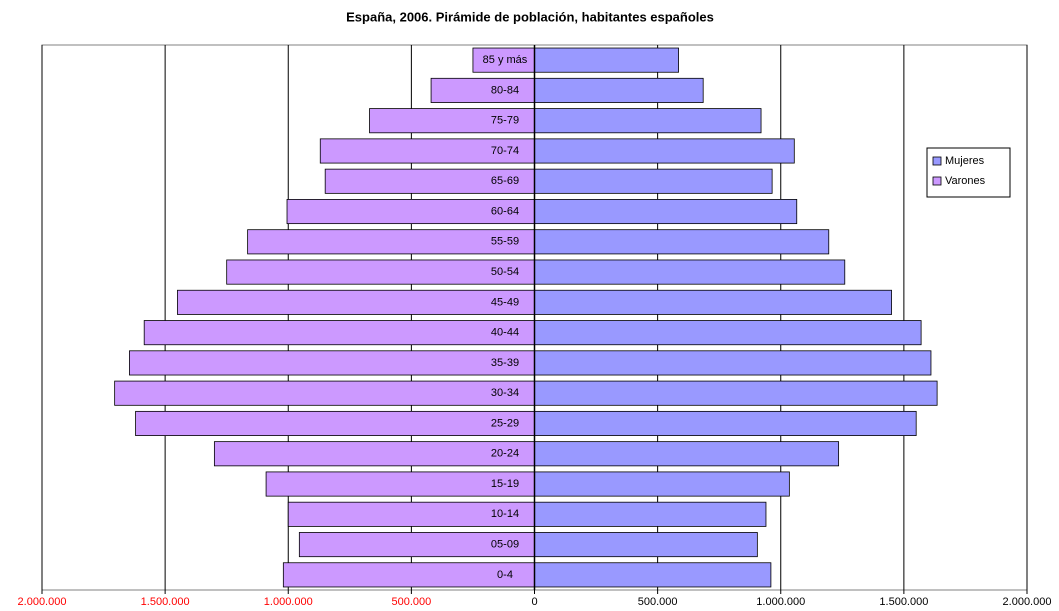 The width and height of the screenshot is (1059, 611). I want to click on x-tick-label: 0, so click(534, 602).